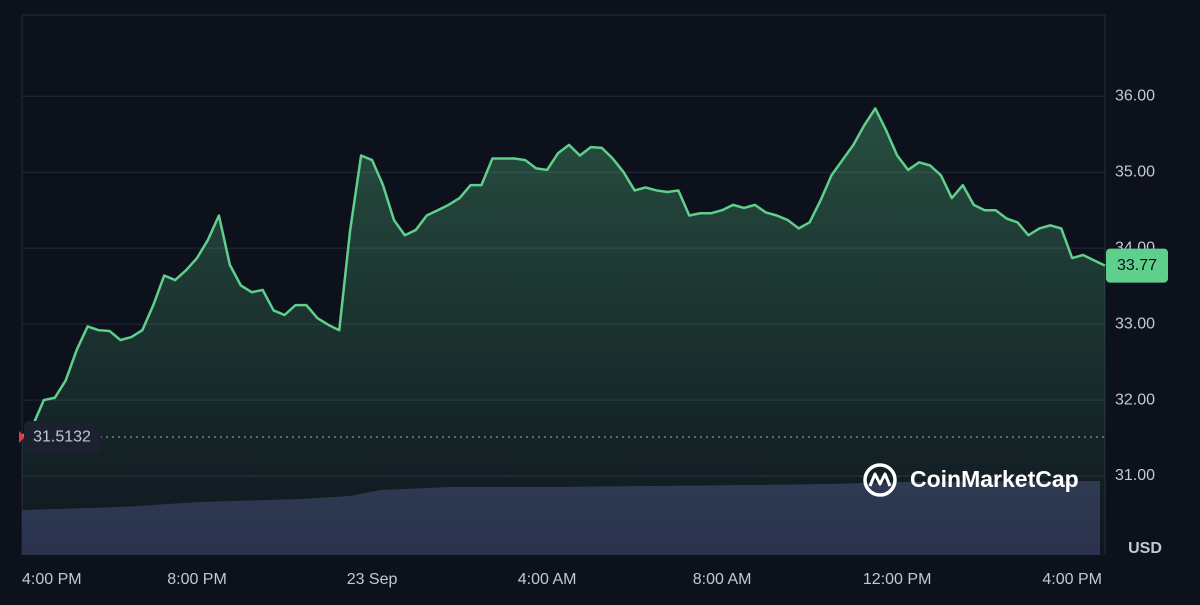 This screenshot has width=1200, height=605. I want to click on logo-mark, so click(880, 479).